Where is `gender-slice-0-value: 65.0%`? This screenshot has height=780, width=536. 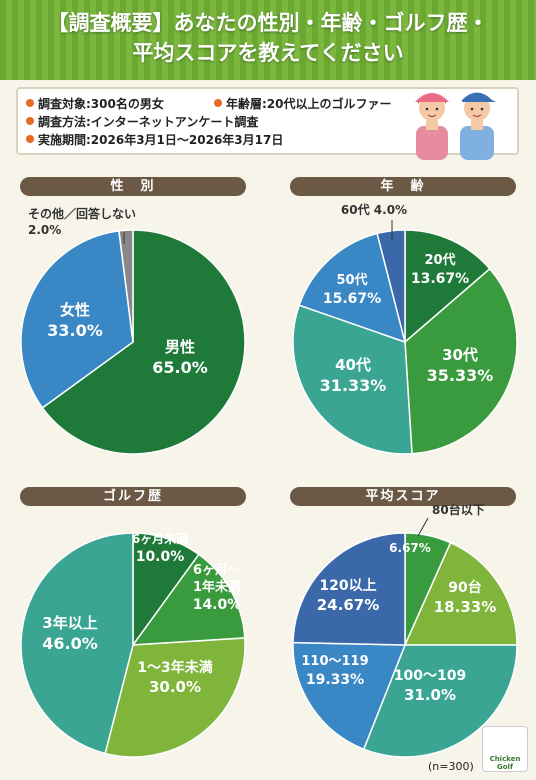
gender-slice-0-value: 65.0% is located at coordinates (180, 367).